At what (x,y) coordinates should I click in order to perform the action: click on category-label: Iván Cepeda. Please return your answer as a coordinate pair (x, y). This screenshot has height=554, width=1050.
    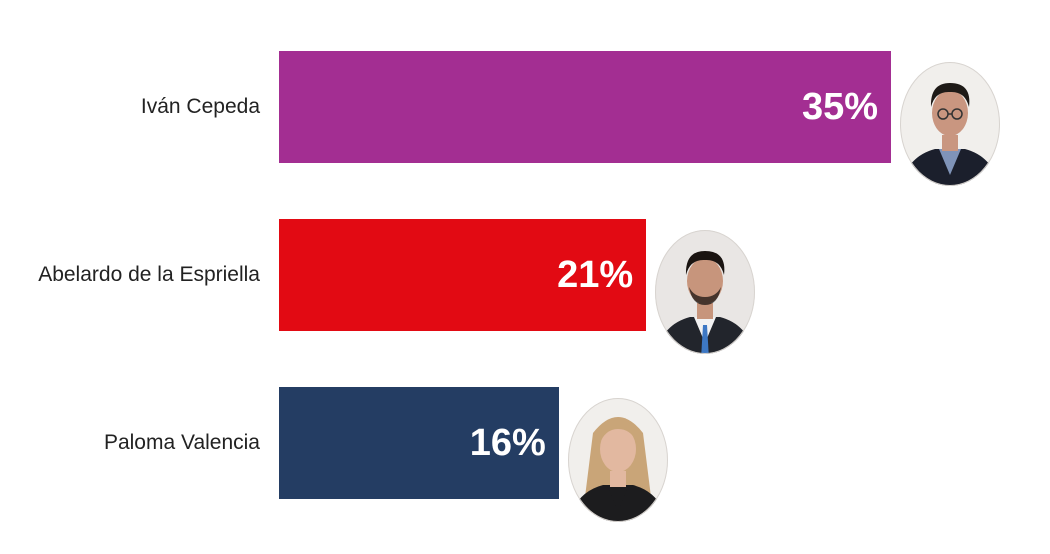
    Looking at the image, I should click on (200, 106).